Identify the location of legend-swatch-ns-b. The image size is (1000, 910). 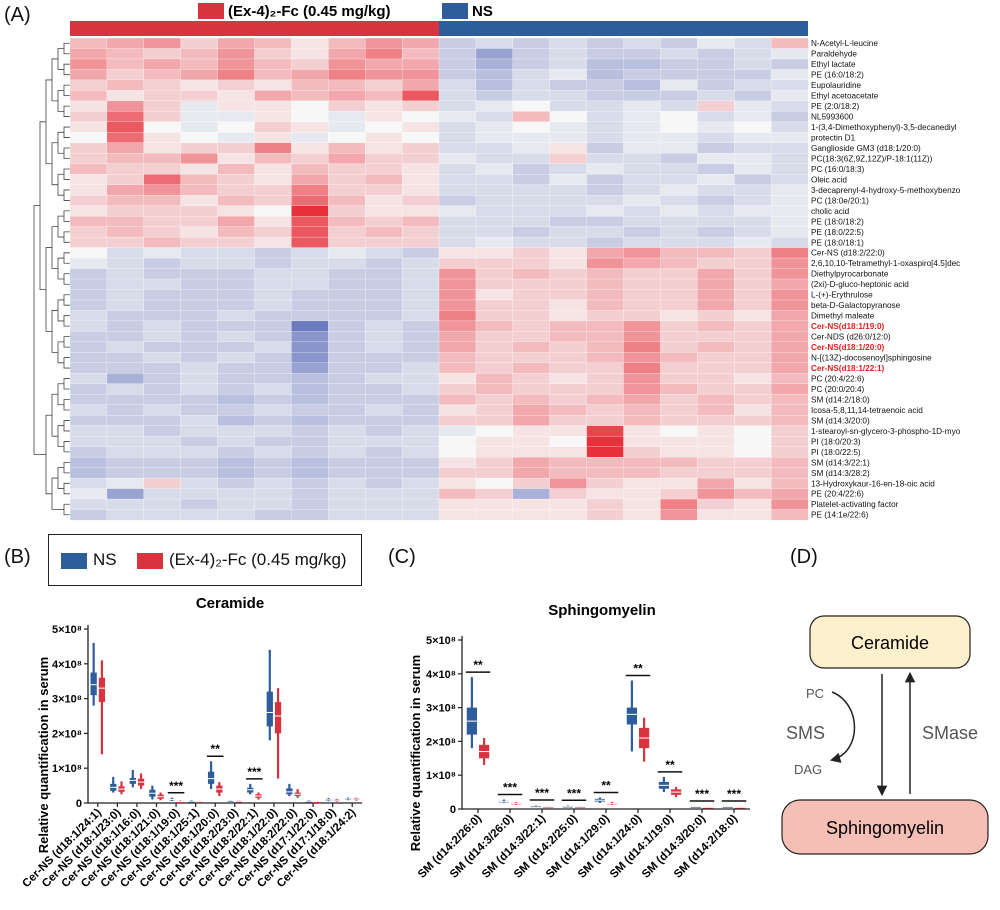
(74, 561).